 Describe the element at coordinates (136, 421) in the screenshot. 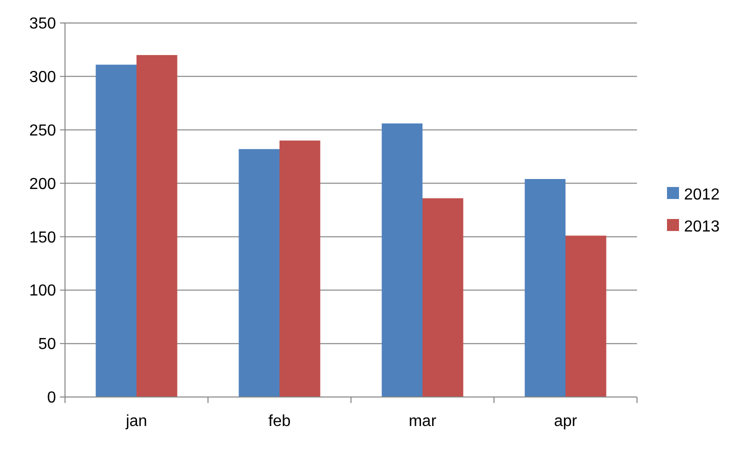

I see `x-tick-label: jan` at that location.